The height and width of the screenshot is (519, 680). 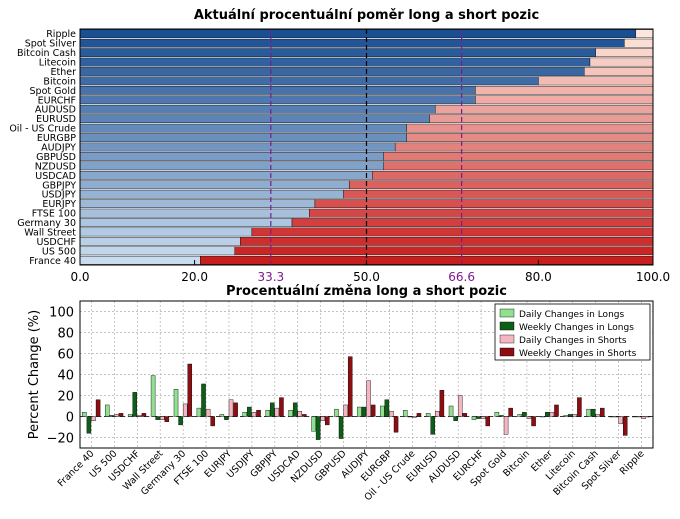 I want to click on x-tick-label: 20.0, so click(x=194, y=277).